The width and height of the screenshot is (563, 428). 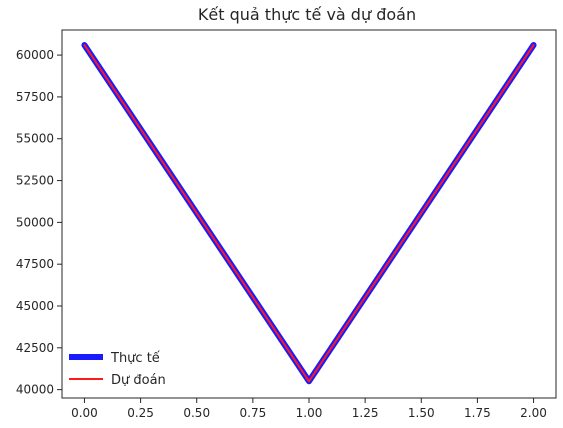 I want to click on x-tick-label: 1.50, so click(x=421, y=413).